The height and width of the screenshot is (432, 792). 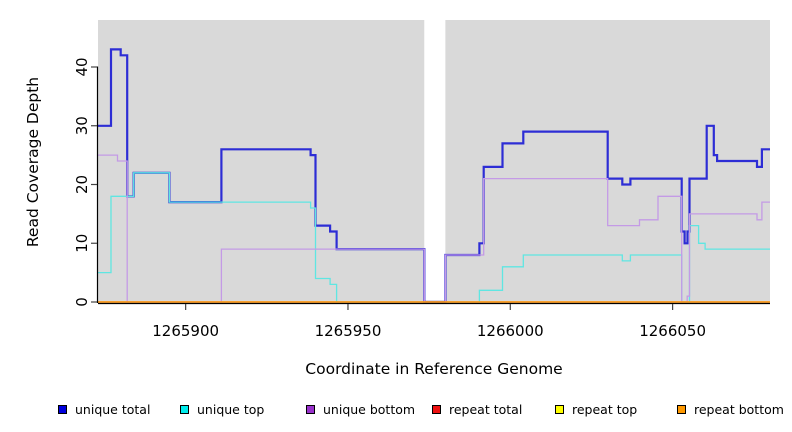 What do you see at coordinates (348, 331) in the screenshot?
I see `x-tick-label: 1265950` at bounding box center [348, 331].